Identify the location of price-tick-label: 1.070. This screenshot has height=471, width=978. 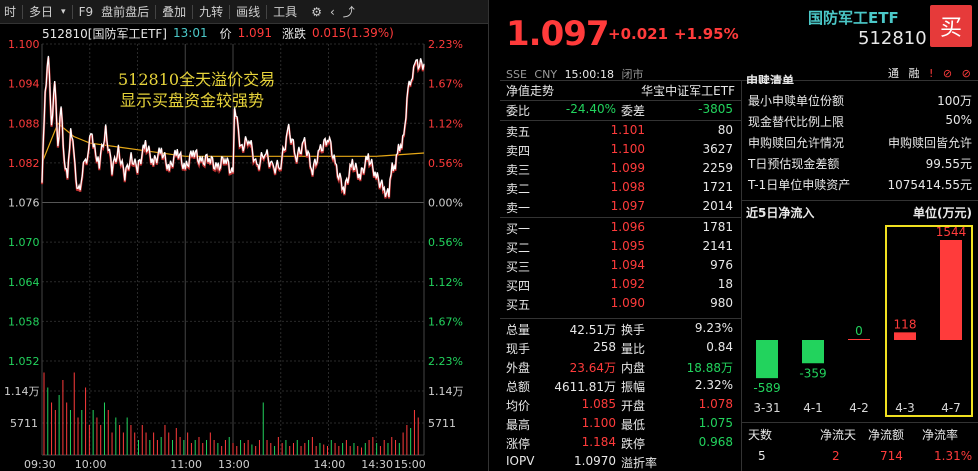
(24, 242).